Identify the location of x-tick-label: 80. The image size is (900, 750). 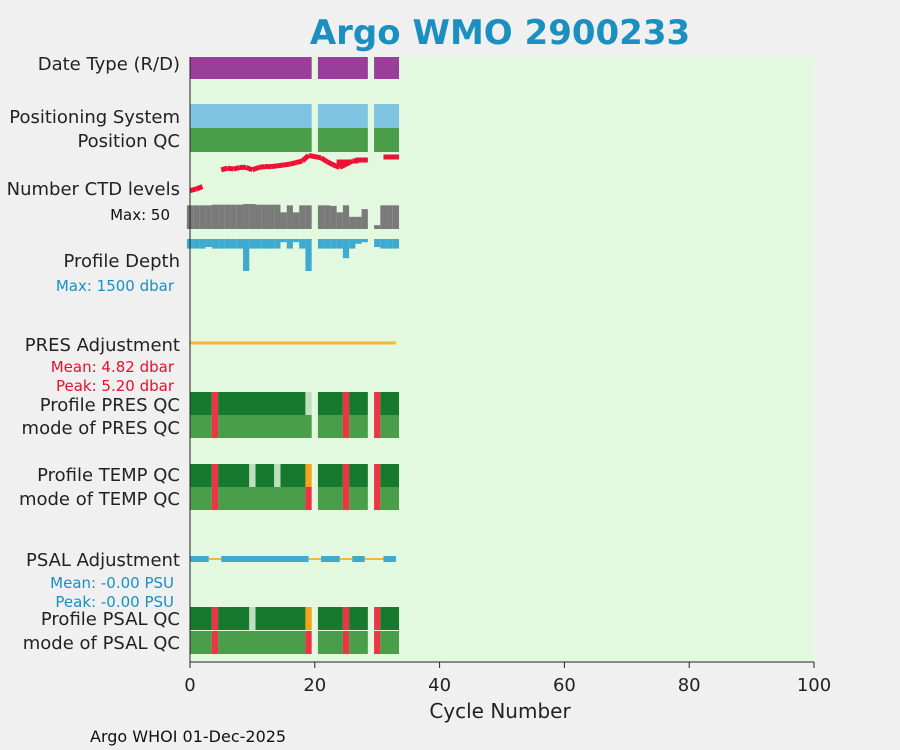
(689, 685).